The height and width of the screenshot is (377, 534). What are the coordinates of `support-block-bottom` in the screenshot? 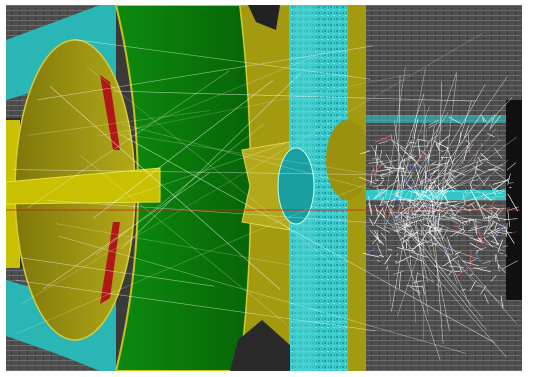 It's located at (260, 345).